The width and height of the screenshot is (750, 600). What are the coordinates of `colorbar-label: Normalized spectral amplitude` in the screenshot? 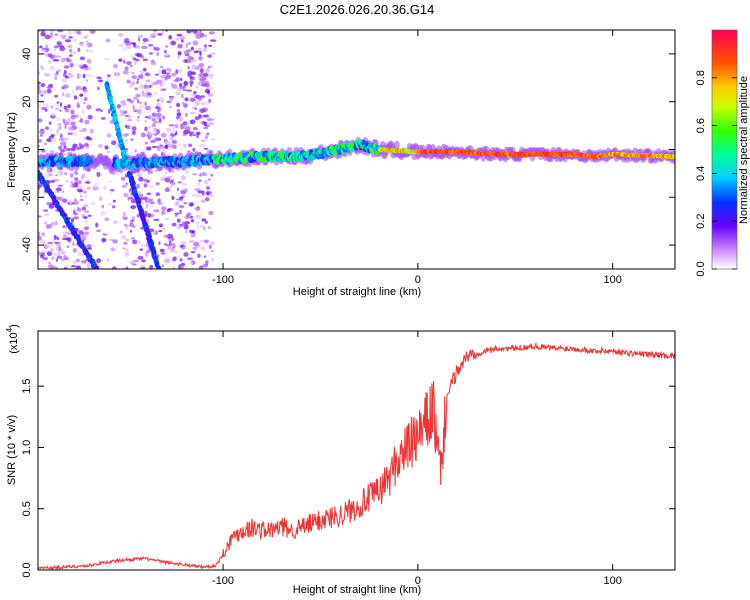 It's located at (744, 150).